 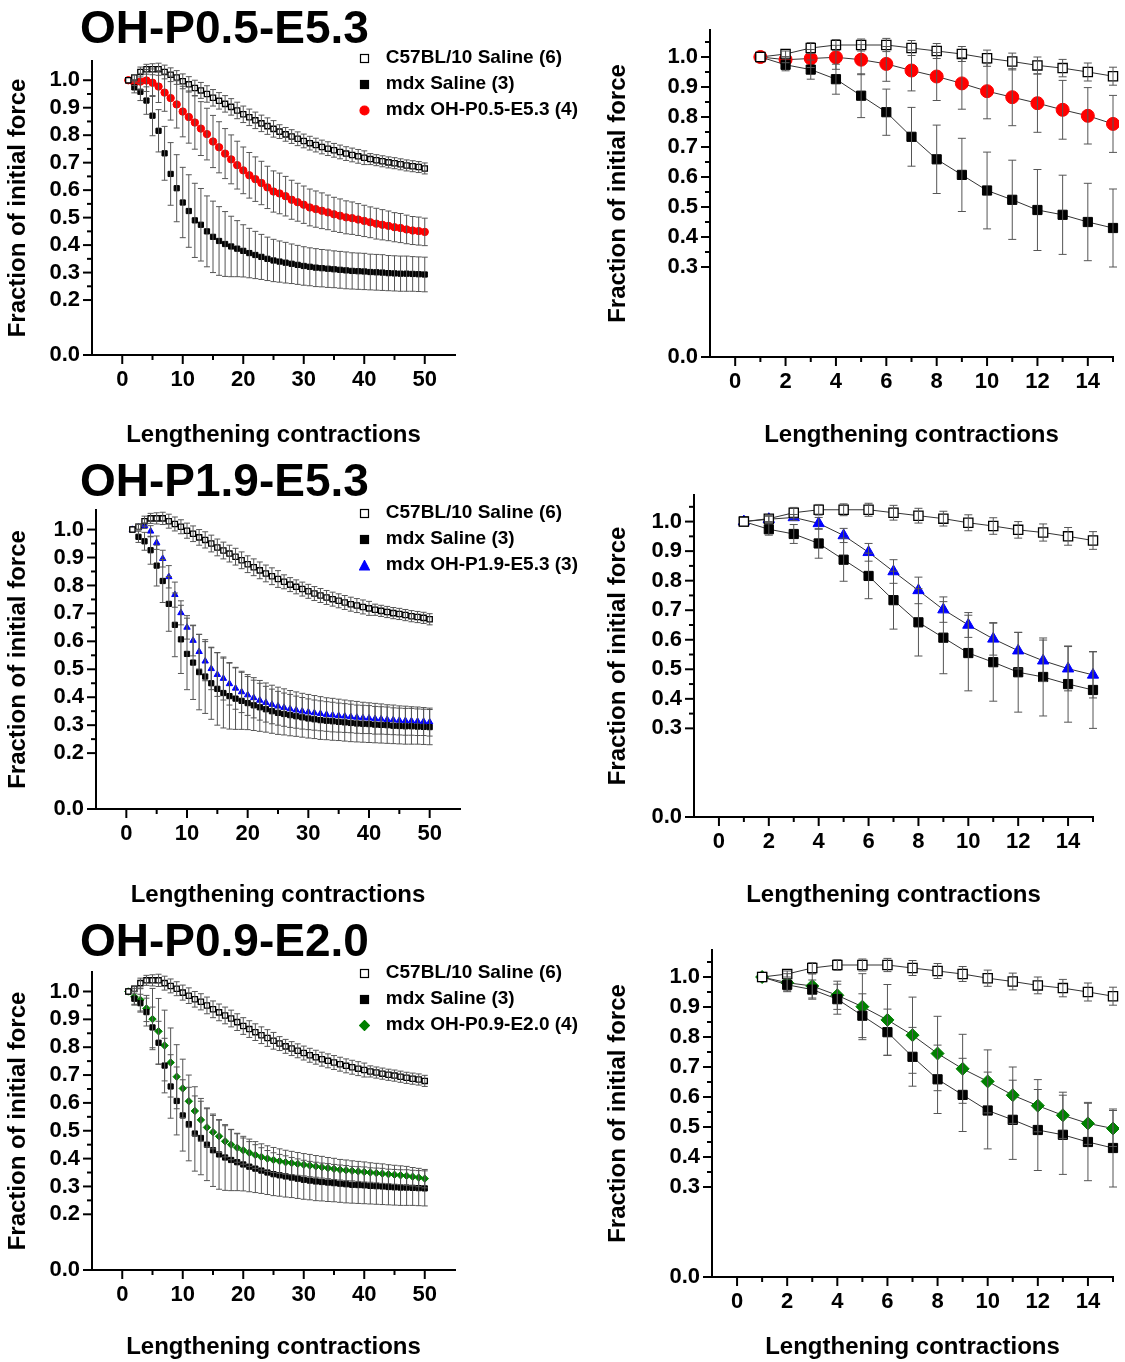 What do you see at coordinates (224, 27) in the screenshot?
I see `chart-title: OH-P0.5-E5.3` at bounding box center [224, 27].